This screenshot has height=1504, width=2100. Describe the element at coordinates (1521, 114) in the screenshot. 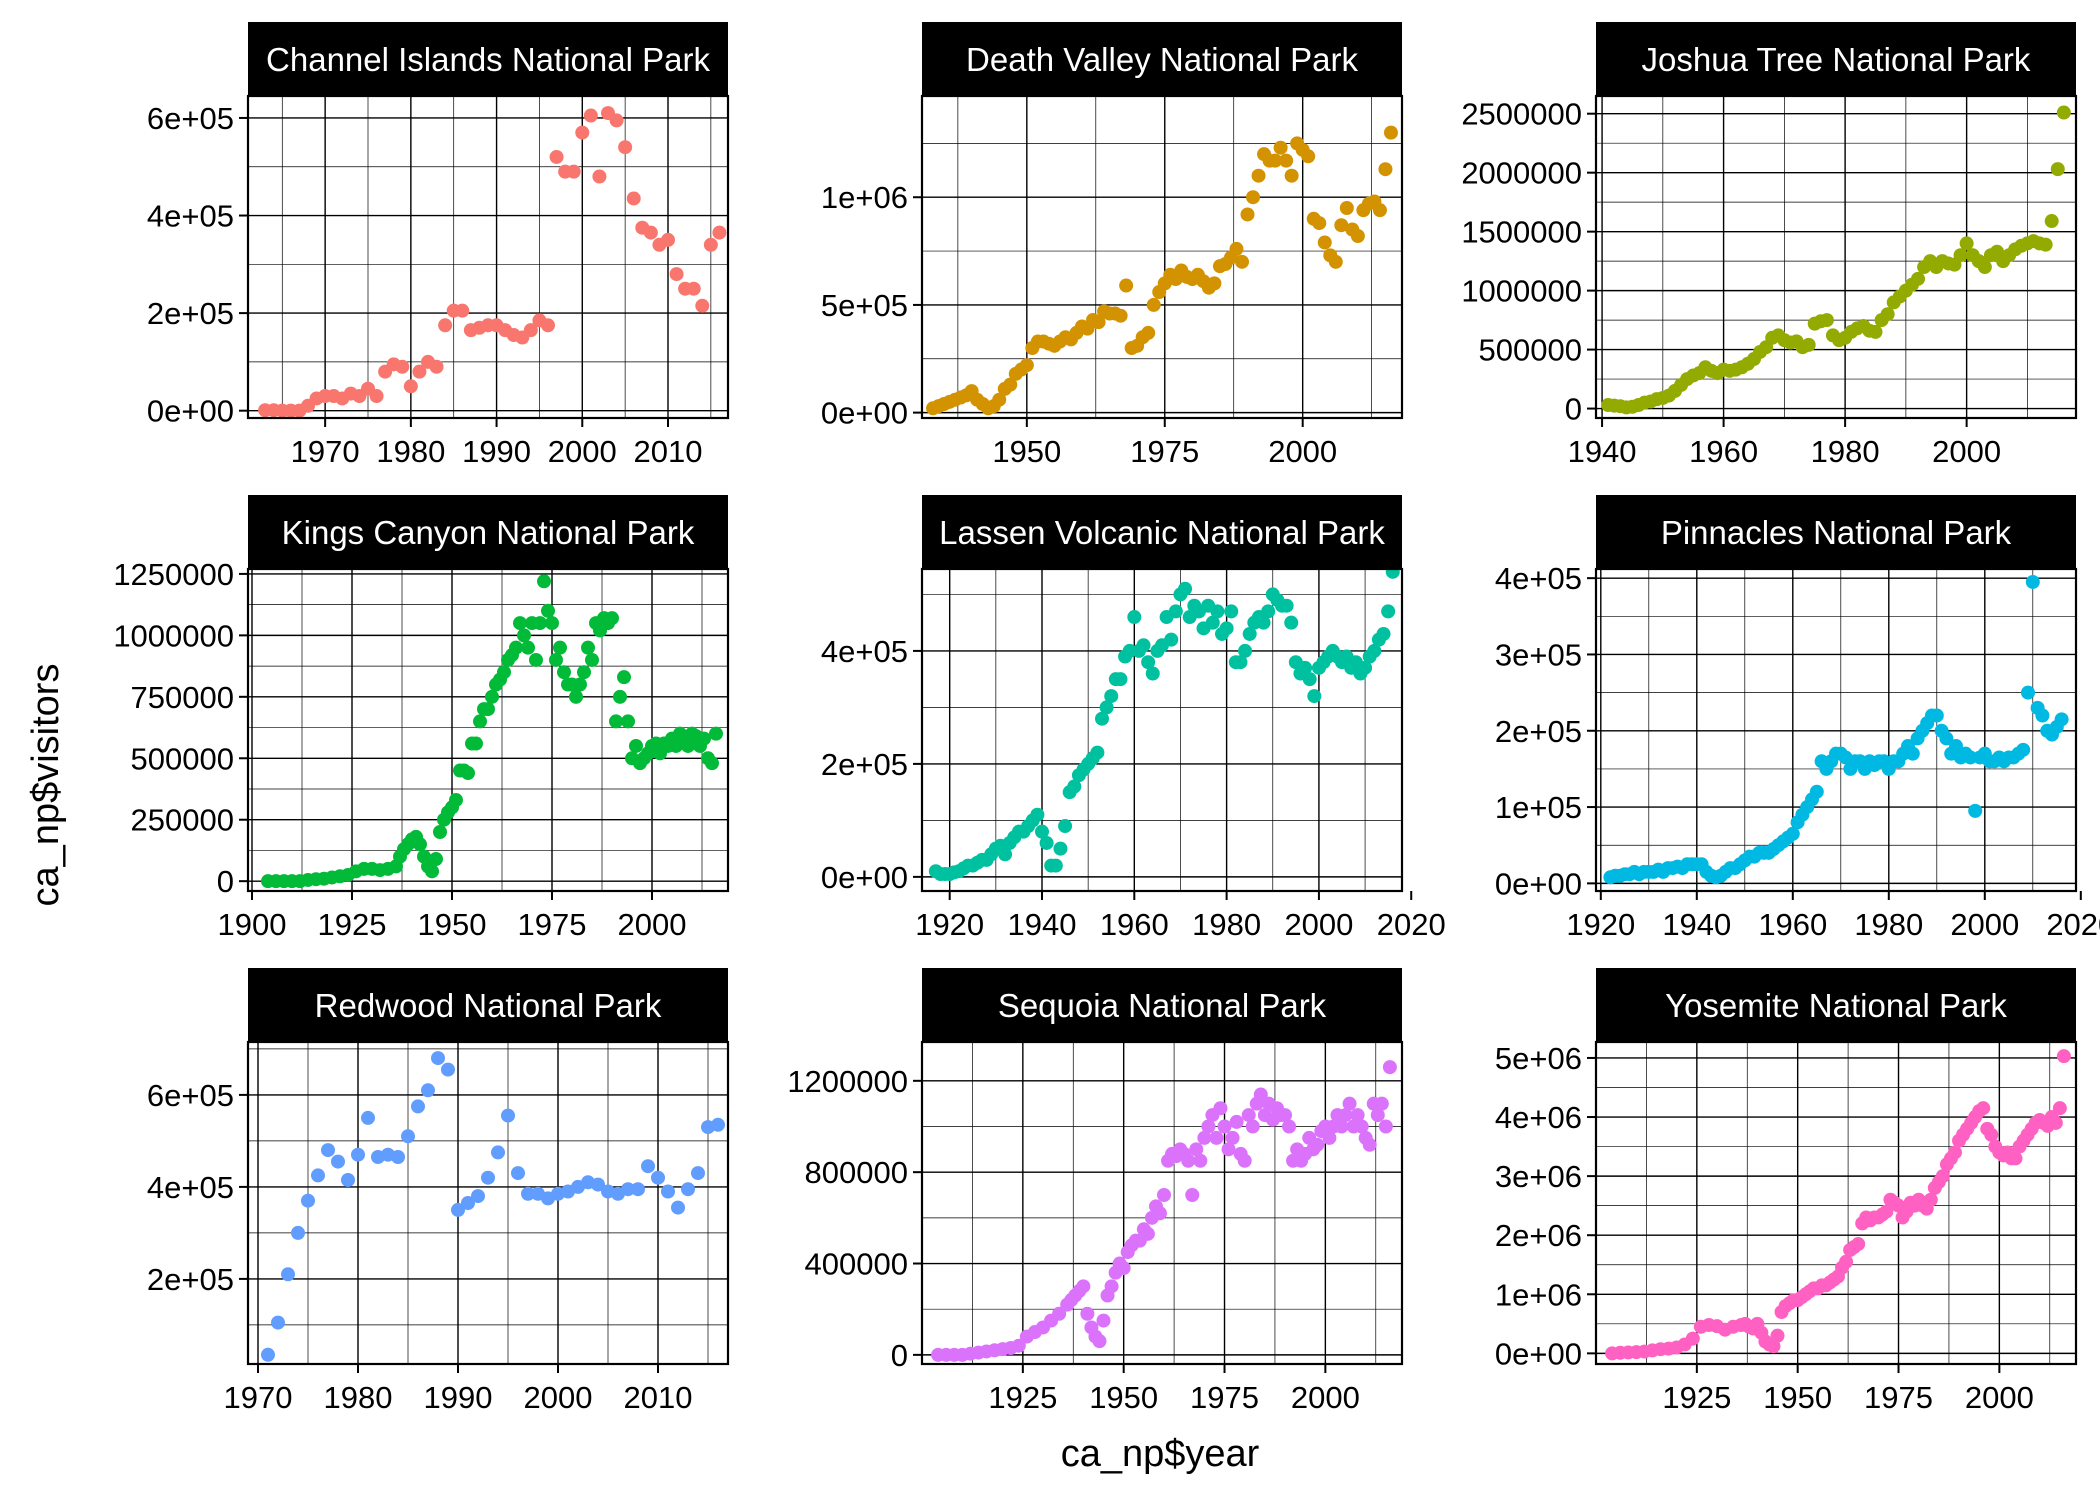

I see `y-tick-label: 2500000` at that location.